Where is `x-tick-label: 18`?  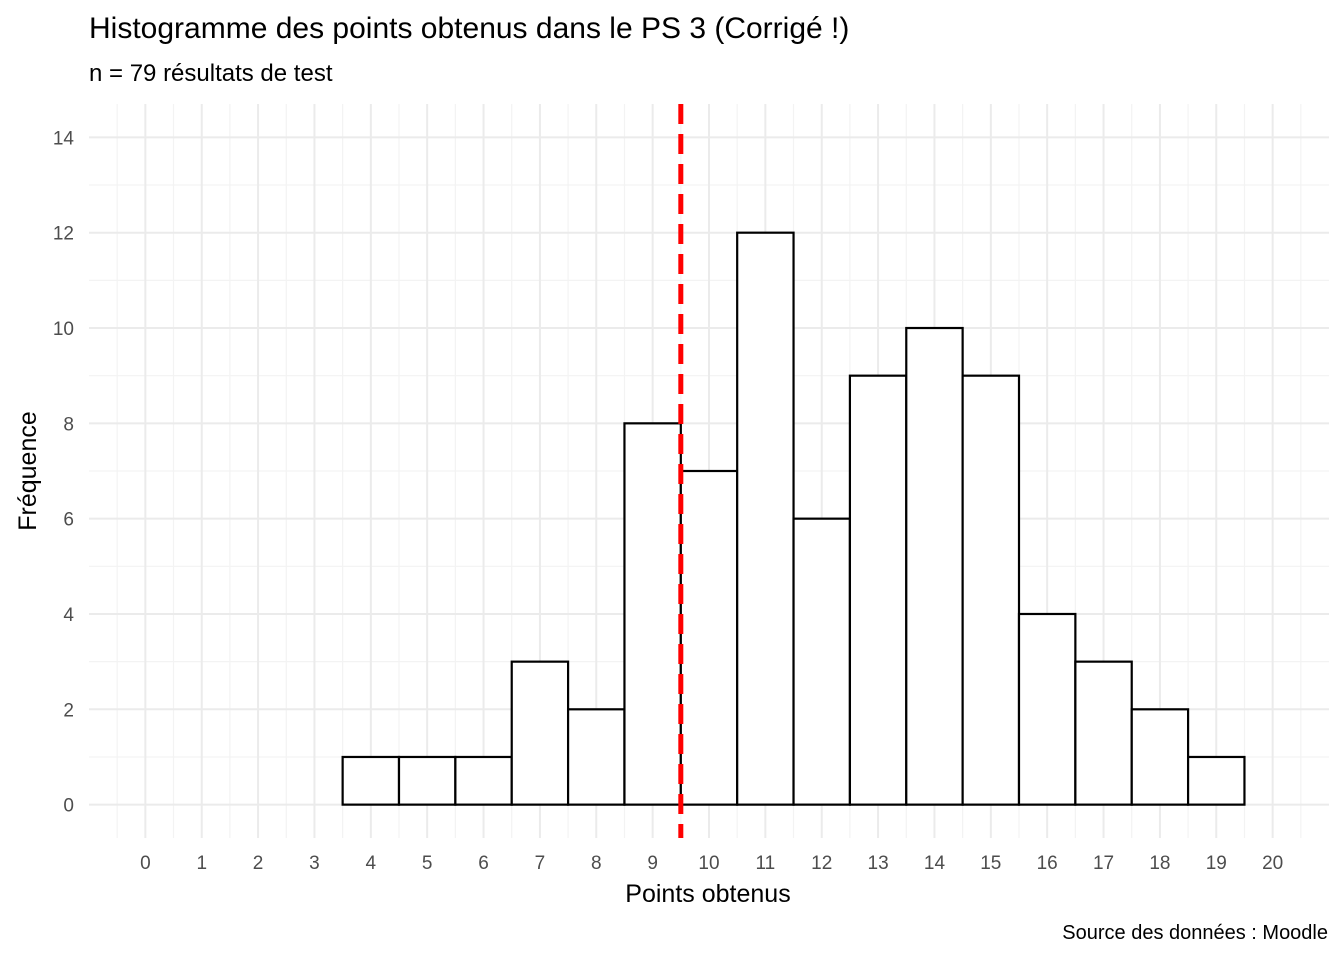 x-tick-label: 18 is located at coordinates (1159, 863).